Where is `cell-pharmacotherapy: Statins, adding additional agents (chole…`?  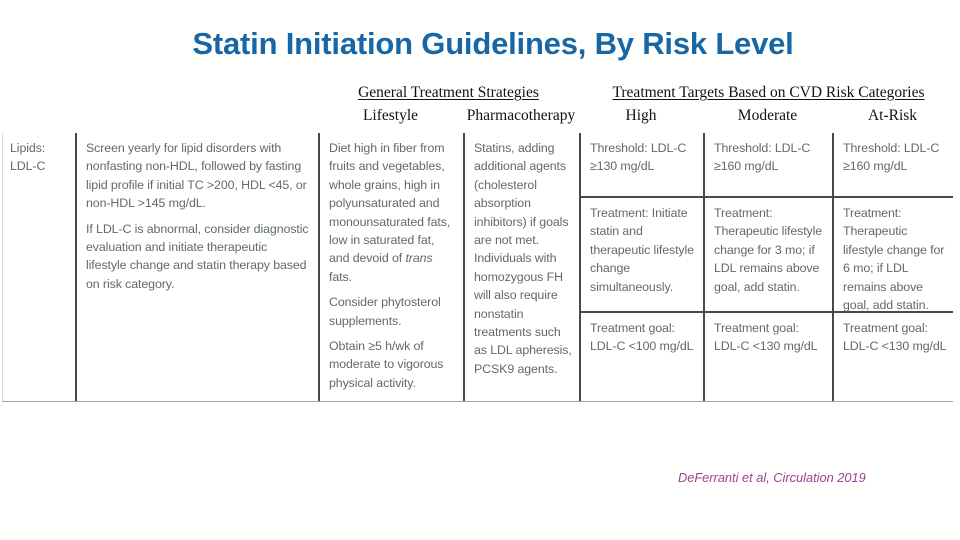 cell-pharmacotherapy: Statins, adding additional agents (chole… is located at coordinates (521, 267).